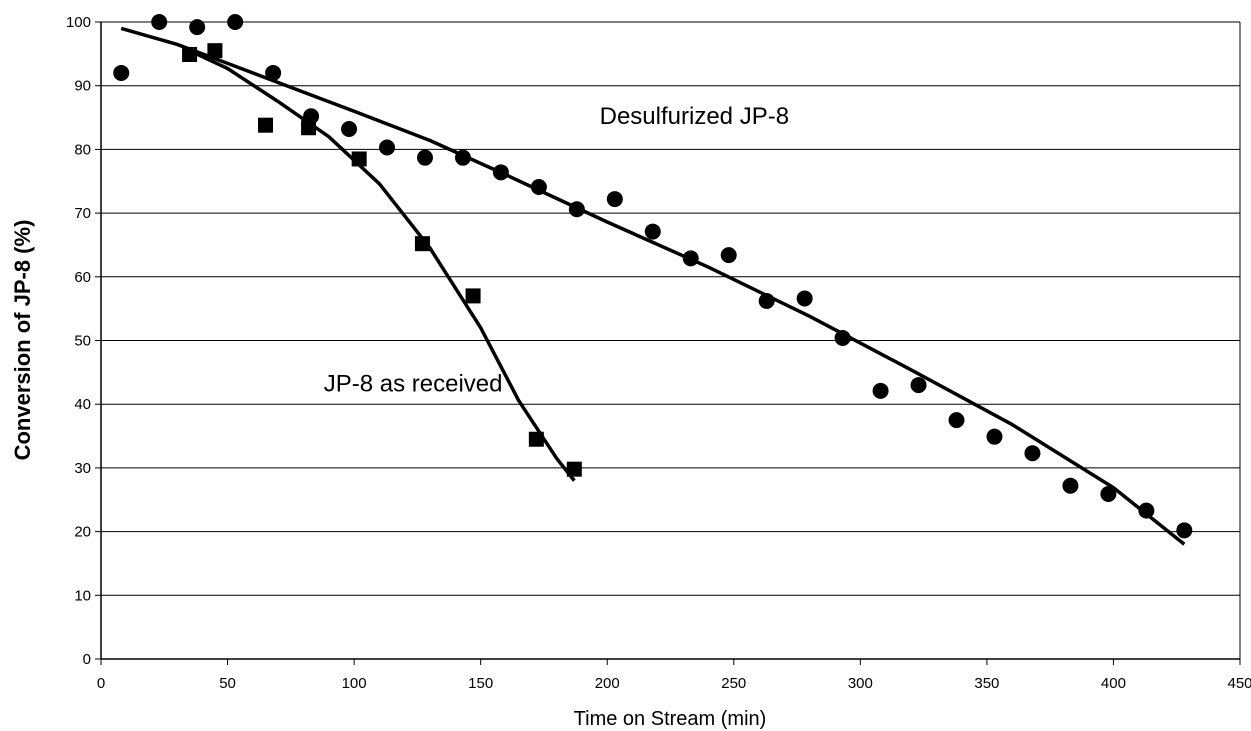 This screenshot has width=1251, height=731. What do you see at coordinates (1239, 683) in the screenshot?
I see `x-tick-label: 450` at bounding box center [1239, 683].